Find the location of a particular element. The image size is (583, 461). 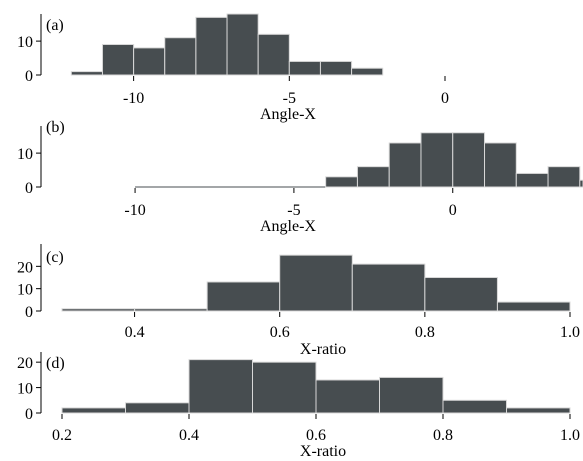

panel-label: (d) is located at coordinates (55, 363).